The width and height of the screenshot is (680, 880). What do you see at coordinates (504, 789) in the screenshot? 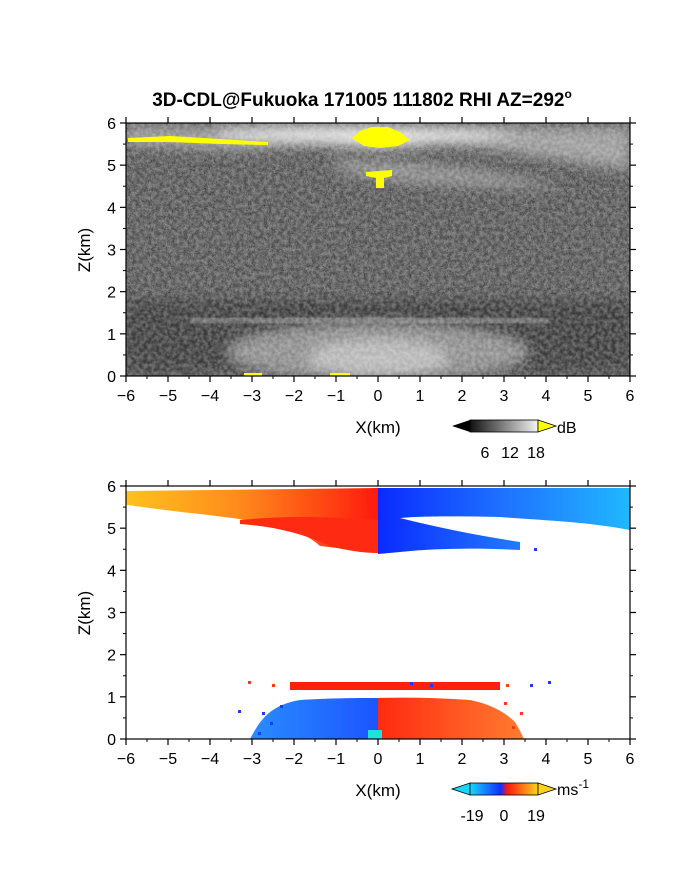
I see `colorbar-velocity-scale` at bounding box center [504, 789].